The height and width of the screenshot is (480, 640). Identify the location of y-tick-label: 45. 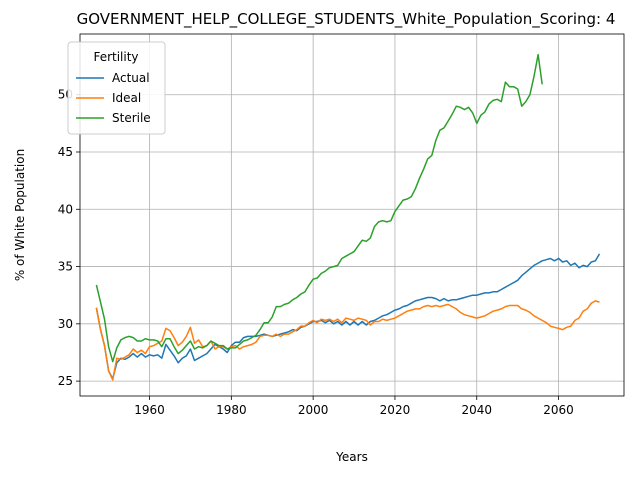
(65, 152).